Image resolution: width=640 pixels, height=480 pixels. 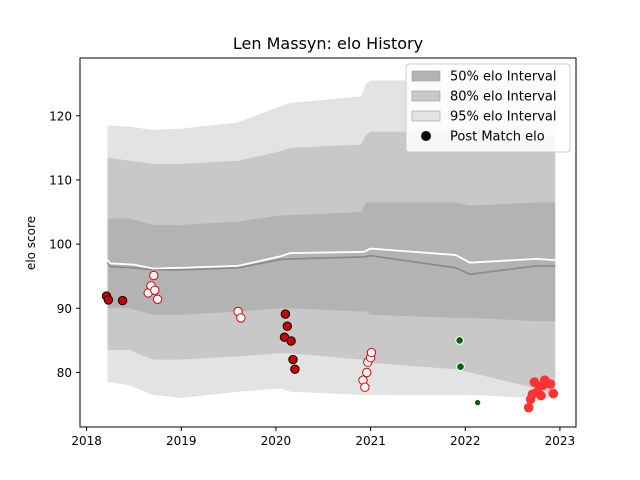 What do you see at coordinates (86, 441) in the screenshot?
I see `x-tick-label: 2018` at bounding box center [86, 441].